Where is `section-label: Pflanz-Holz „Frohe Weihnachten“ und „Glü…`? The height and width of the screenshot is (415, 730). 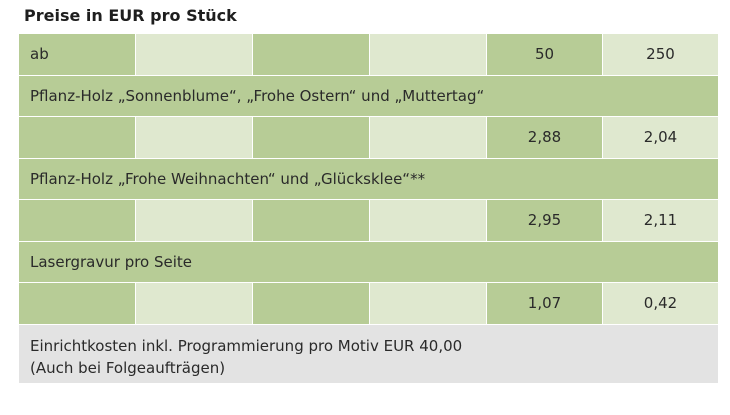 section-label: Pflanz-Holz „Frohe Weihnachten“ und „Glü… is located at coordinates (368, 178).